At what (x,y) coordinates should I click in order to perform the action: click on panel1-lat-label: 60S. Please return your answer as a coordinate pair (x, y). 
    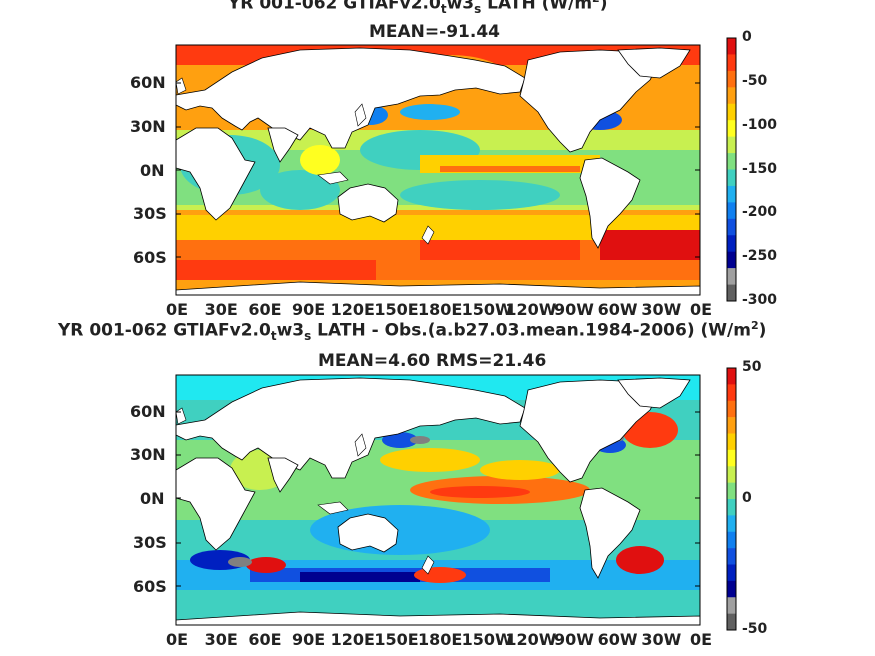
    Looking at the image, I should click on (150, 257).